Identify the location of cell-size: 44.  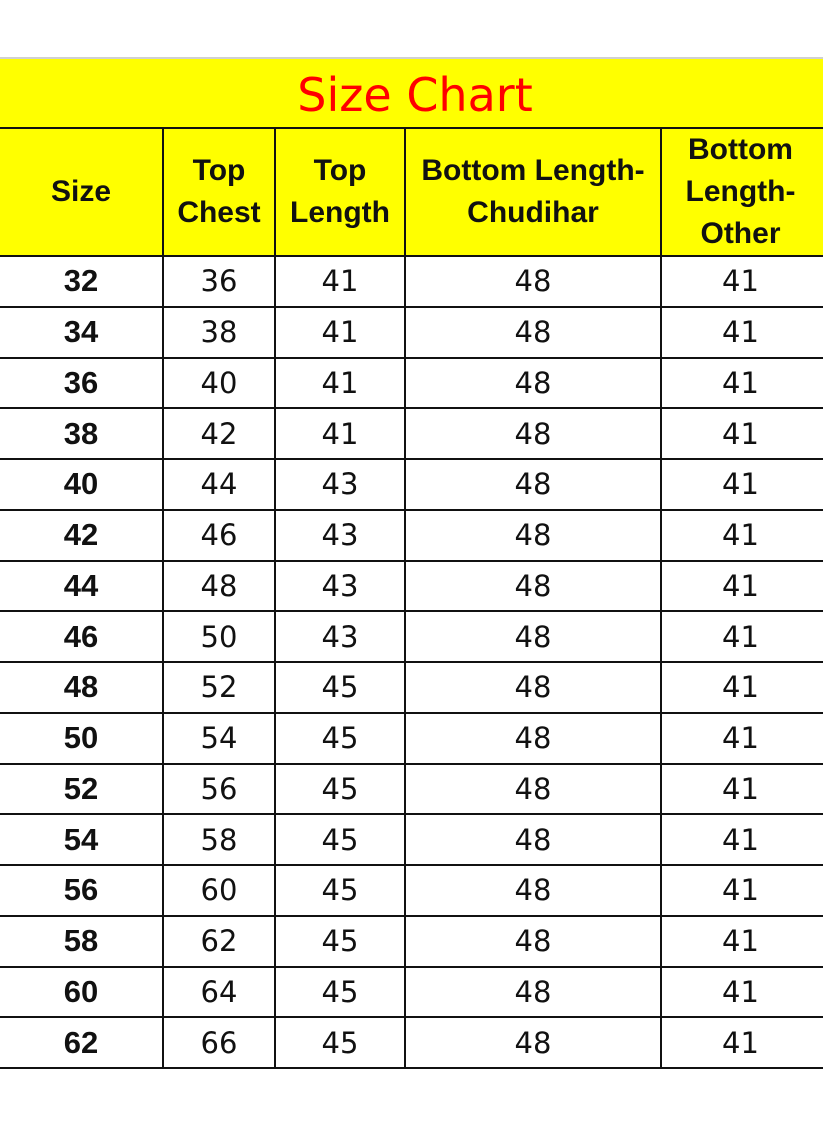
(82, 586).